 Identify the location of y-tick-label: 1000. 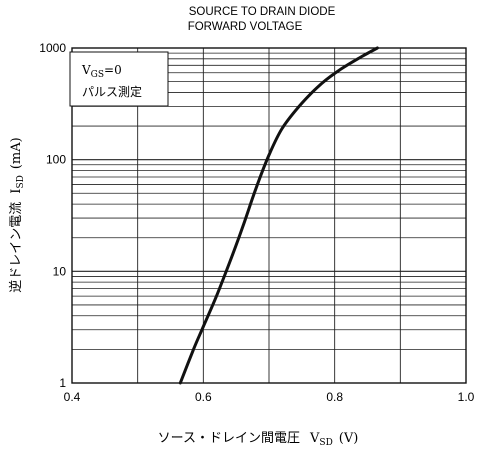
(52, 48).